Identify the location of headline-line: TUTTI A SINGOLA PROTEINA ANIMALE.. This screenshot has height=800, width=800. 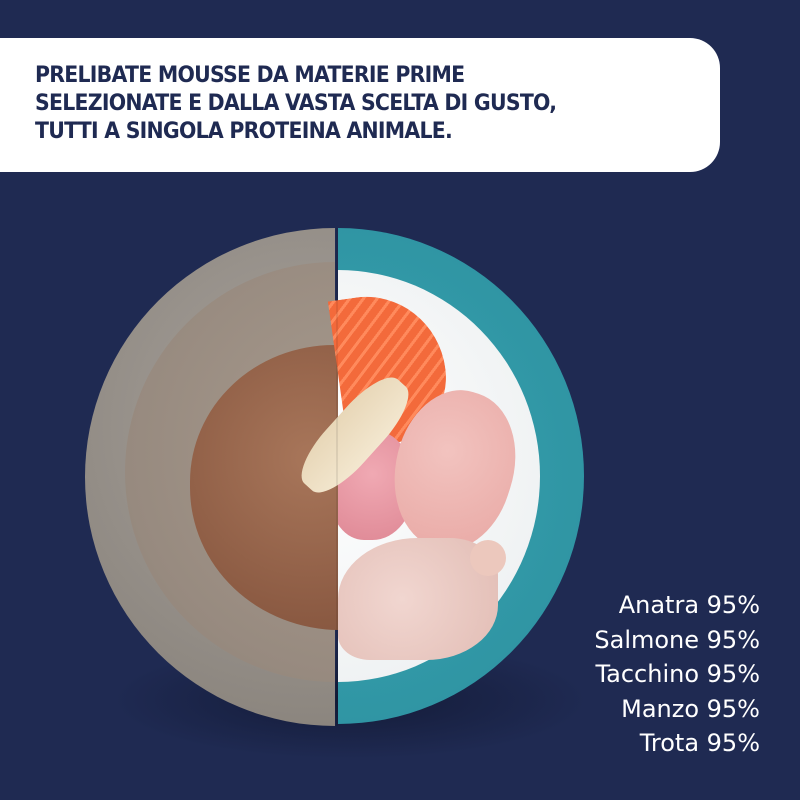
(244, 131).